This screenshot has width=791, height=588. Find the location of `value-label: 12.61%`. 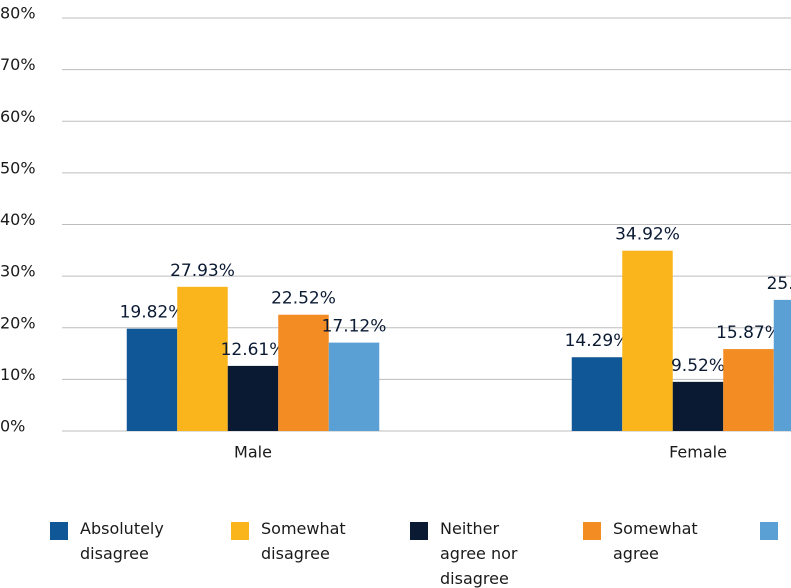

value-label: 12.61% is located at coordinates (253, 350).